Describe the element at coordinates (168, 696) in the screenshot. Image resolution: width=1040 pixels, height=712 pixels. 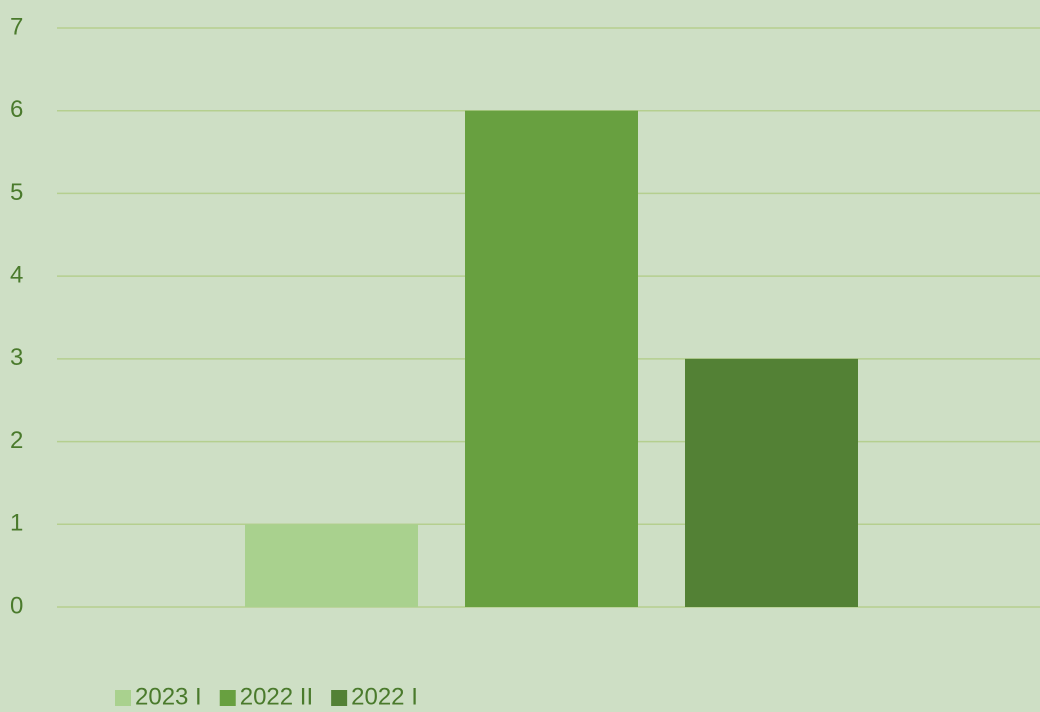
I see `legend-label: 2023 I` at that location.